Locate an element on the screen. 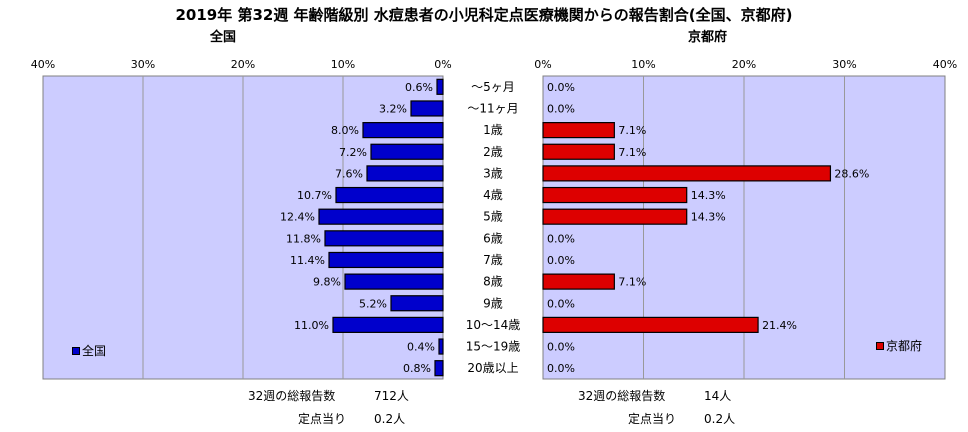 The height and width of the screenshot is (432, 968). kyoto-total-label: 32週の総報告数 is located at coordinates (622, 396).